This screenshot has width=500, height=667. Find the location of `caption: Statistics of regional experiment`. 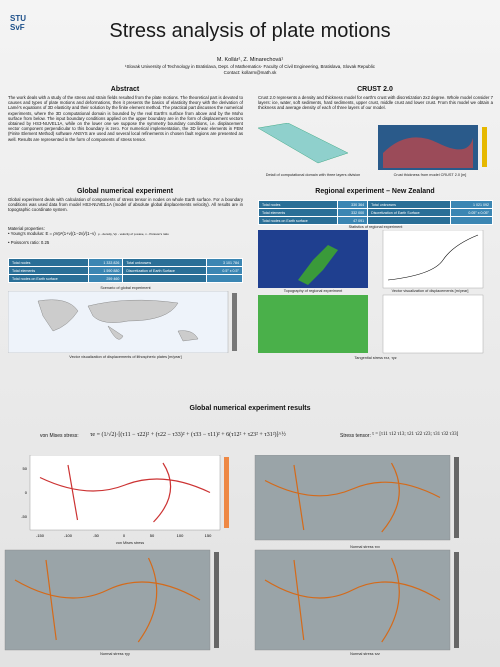

caption: Statistics of regional experiment is located at coordinates (375, 227).